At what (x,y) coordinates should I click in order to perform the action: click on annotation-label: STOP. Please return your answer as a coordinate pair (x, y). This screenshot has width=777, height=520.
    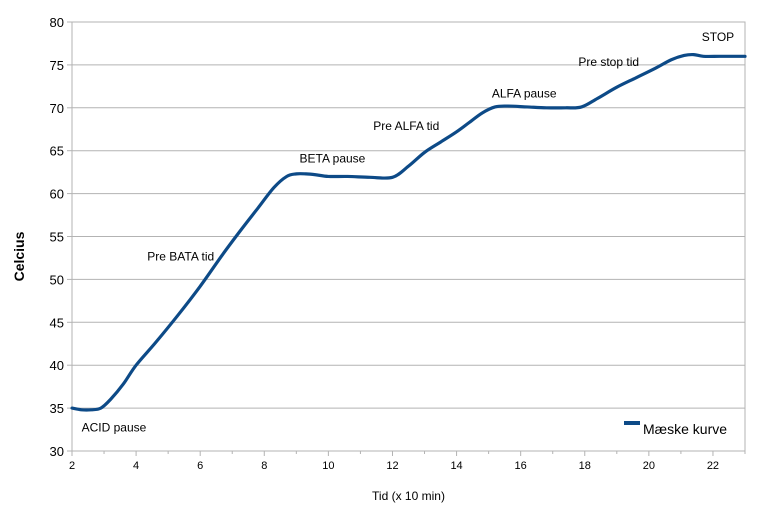
    Looking at the image, I should click on (718, 37).